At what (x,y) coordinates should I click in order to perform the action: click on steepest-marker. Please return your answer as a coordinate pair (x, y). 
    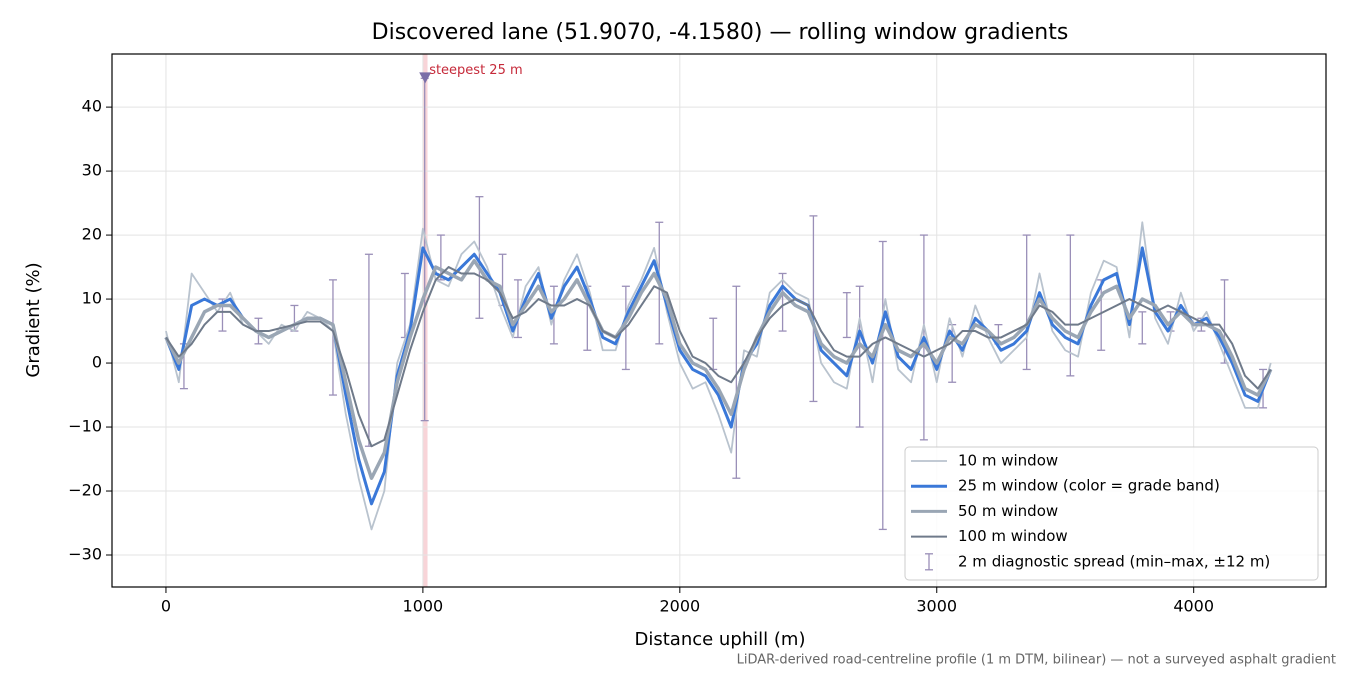
    Looking at the image, I should click on (425, 78).